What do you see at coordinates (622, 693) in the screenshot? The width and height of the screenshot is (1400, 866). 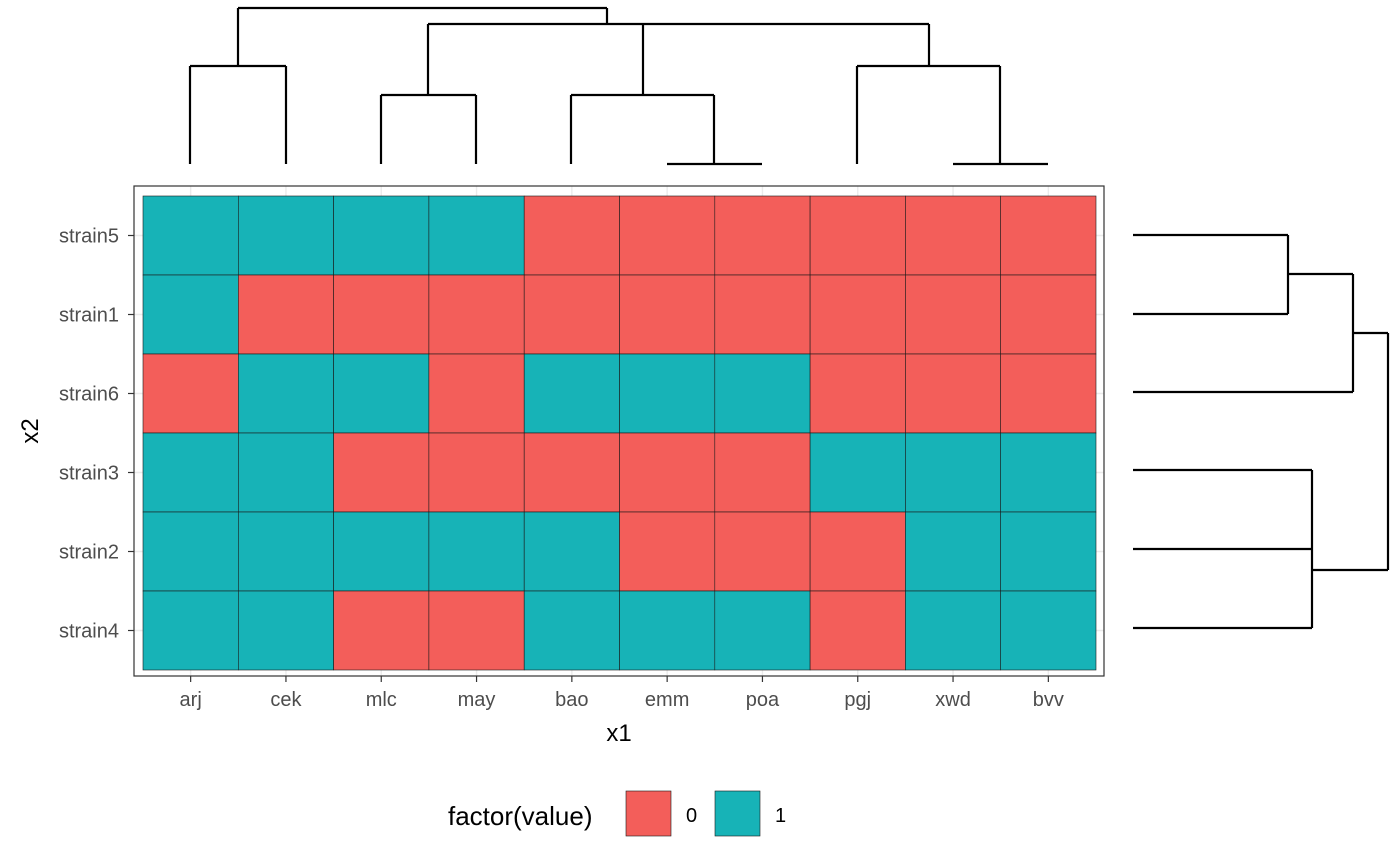 I see `x-axis: arj cek mlc may bao emm poa pgj xwd bvv` at bounding box center [622, 693].